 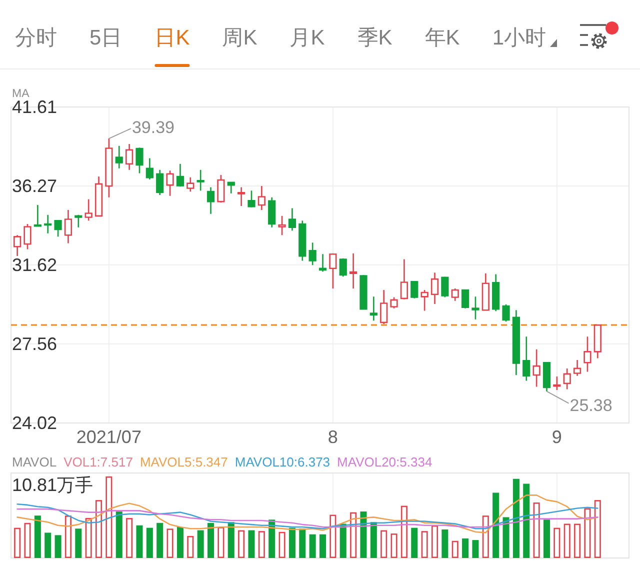 I want to click on legend: MAVOL VOL1:7.517 MAVOL5:5.347 MAVOL10:6.373 MAVOL20:5.334, so click(x=222, y=462).